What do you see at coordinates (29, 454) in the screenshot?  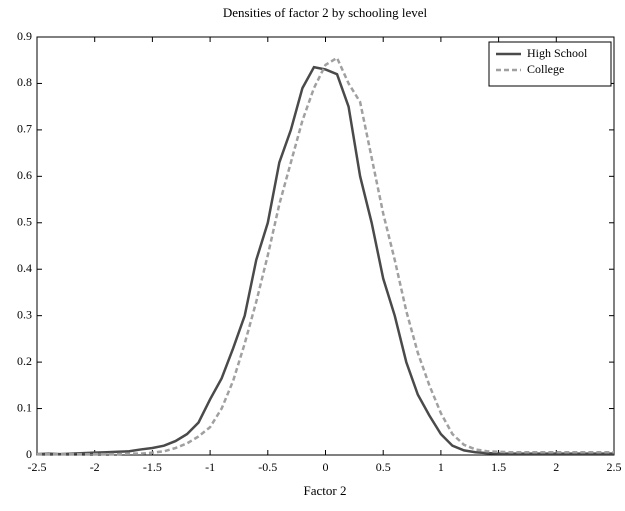 I see `y-tick-label: 0` at bounding box center [29, 454].